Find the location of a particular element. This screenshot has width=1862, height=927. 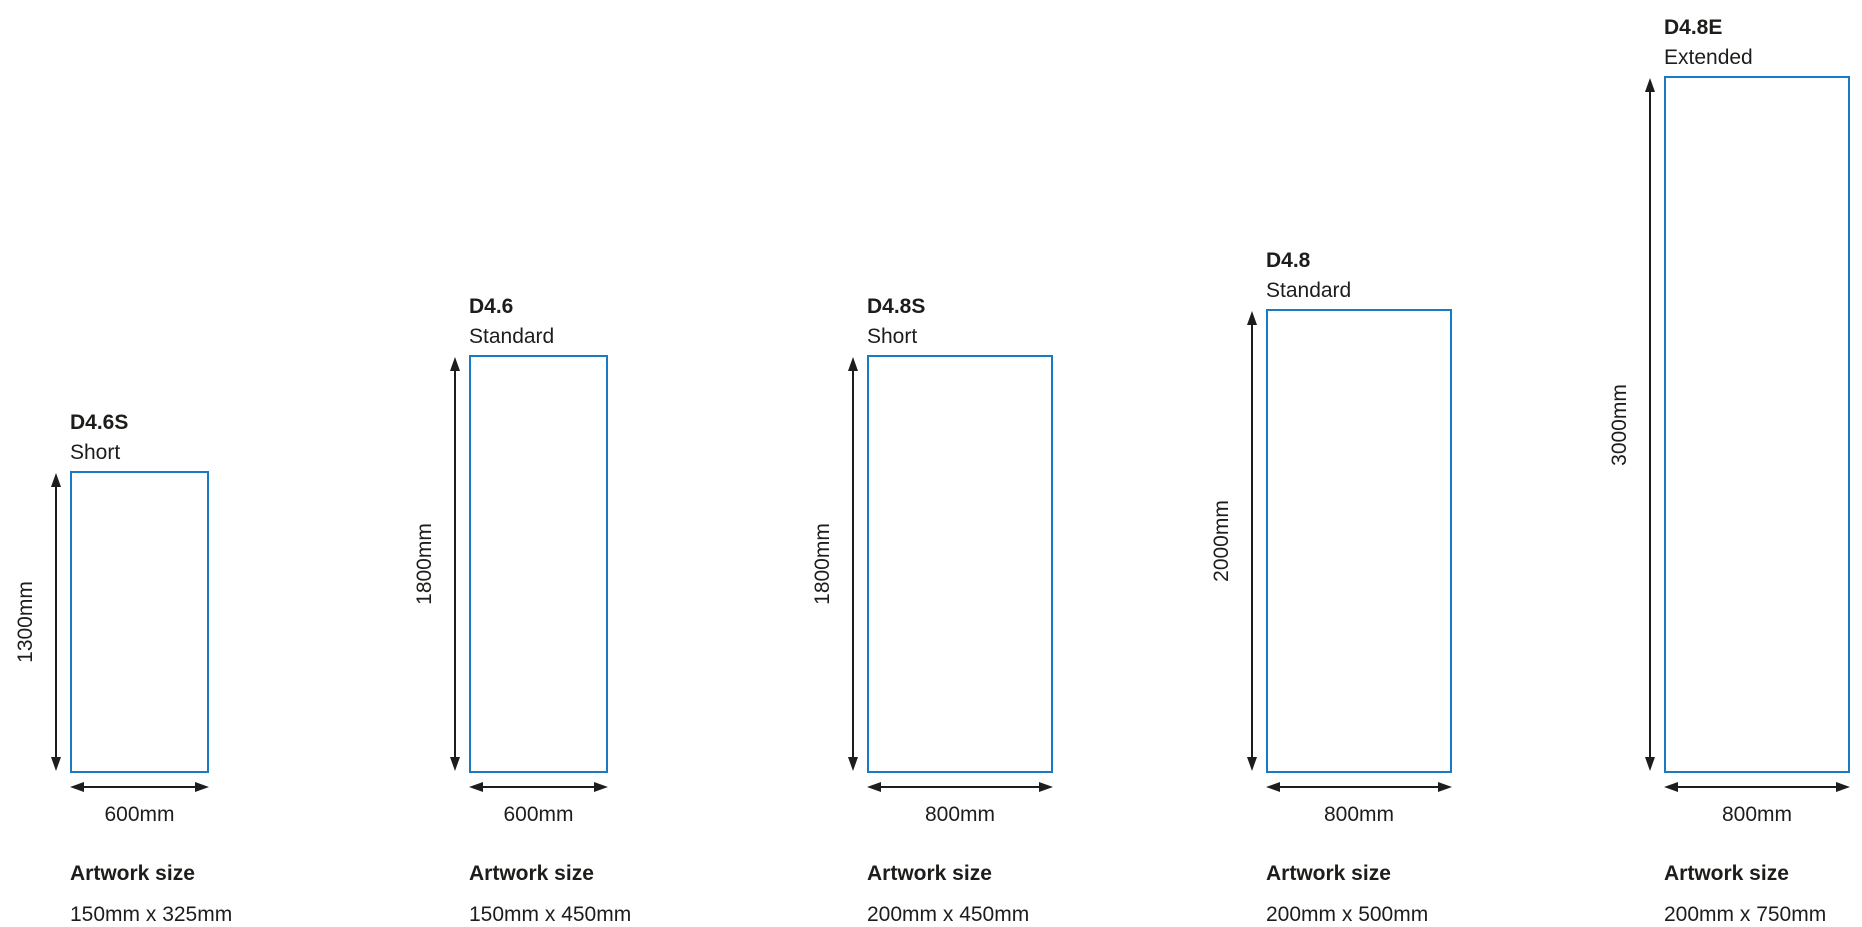

product-code: D4.6S is located at coordinates (99, 422).